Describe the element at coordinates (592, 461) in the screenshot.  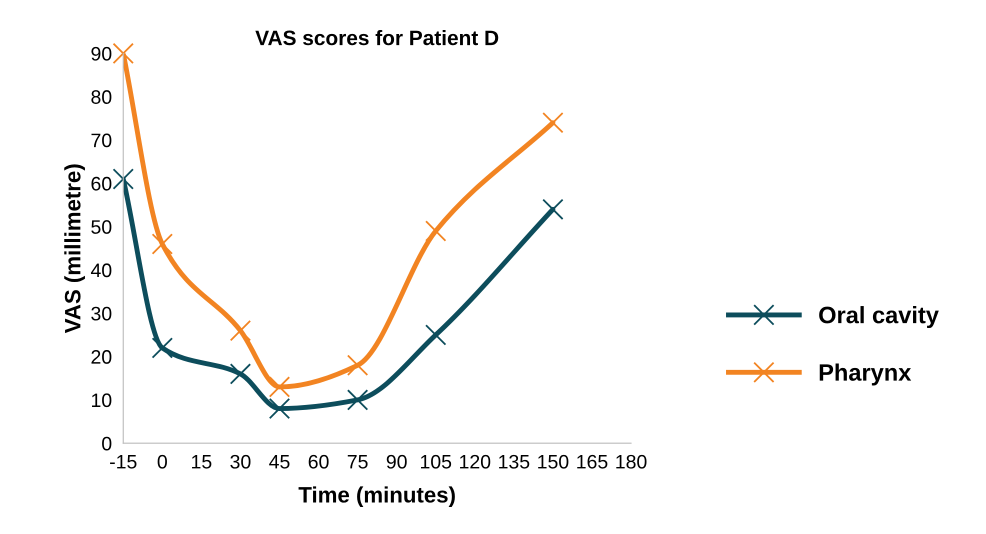
I see `x-tick-label: 165` at that location.